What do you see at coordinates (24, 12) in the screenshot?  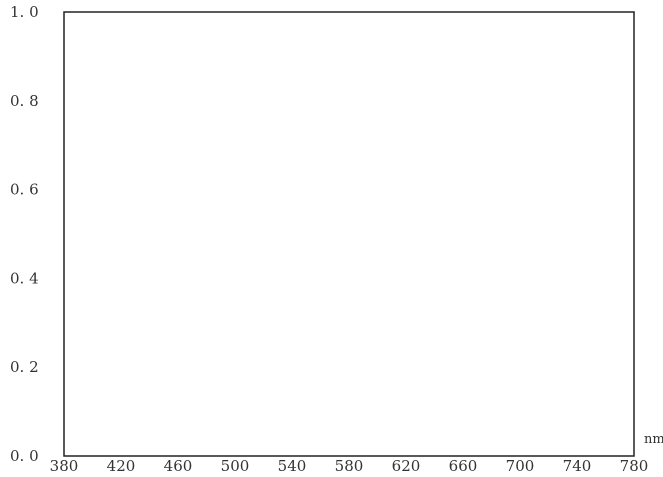 I see `y-tick-label: 1. 0` at bounding box center [24, 12].